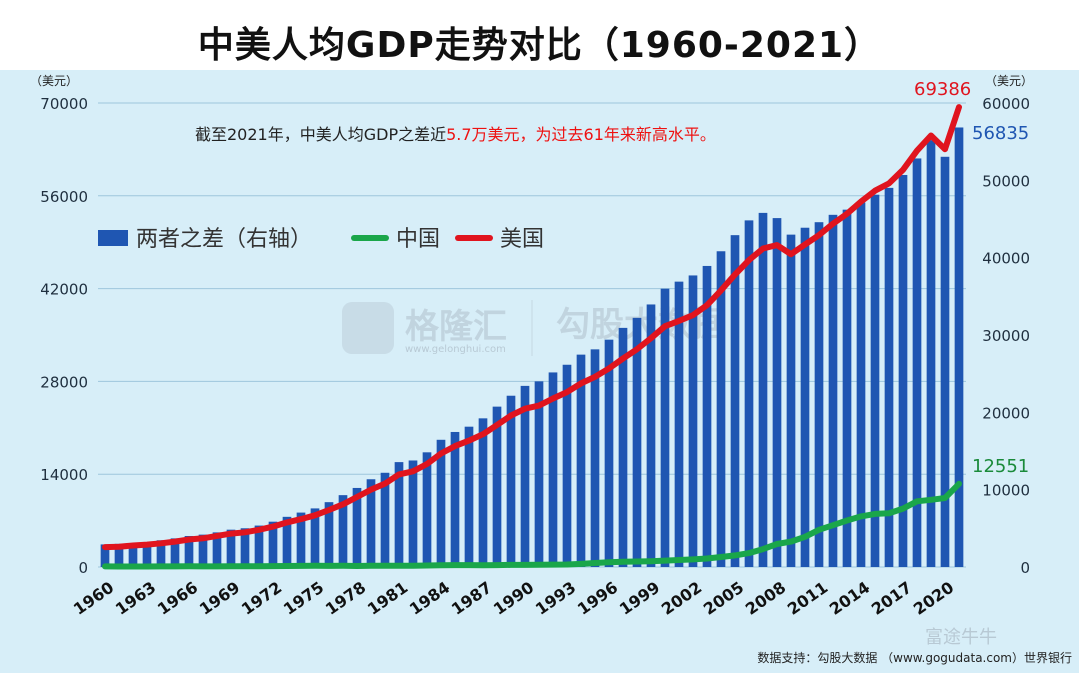 This screenshot has width=1079, height=673. What do you see at coordinates (471, 598) in the screenshot?
I see `x-tick-label: 1987` at bounding box center [471, 598].